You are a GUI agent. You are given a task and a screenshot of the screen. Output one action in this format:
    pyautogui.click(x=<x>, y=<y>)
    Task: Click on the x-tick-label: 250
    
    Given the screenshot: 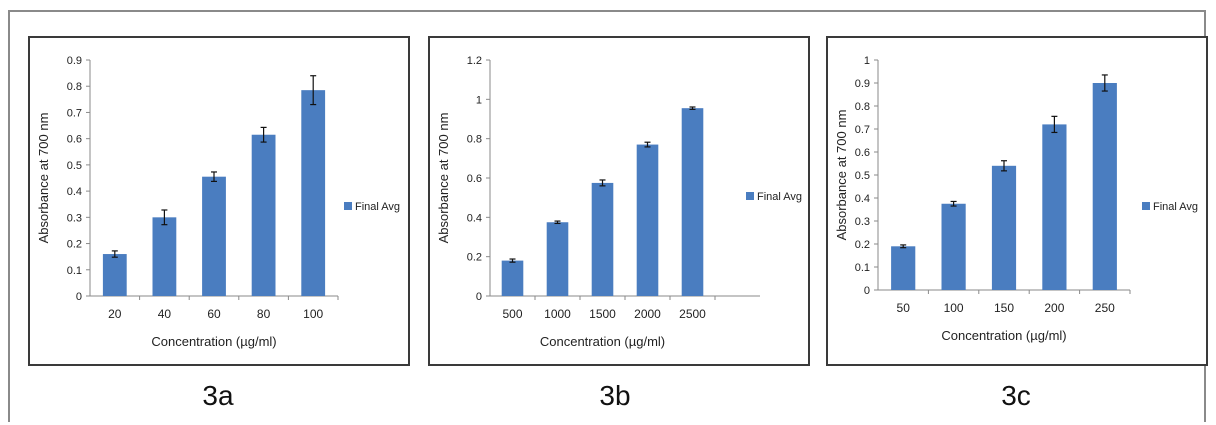 What is the action you would take?
    pyautogui.click(x=1105, y=308)
    